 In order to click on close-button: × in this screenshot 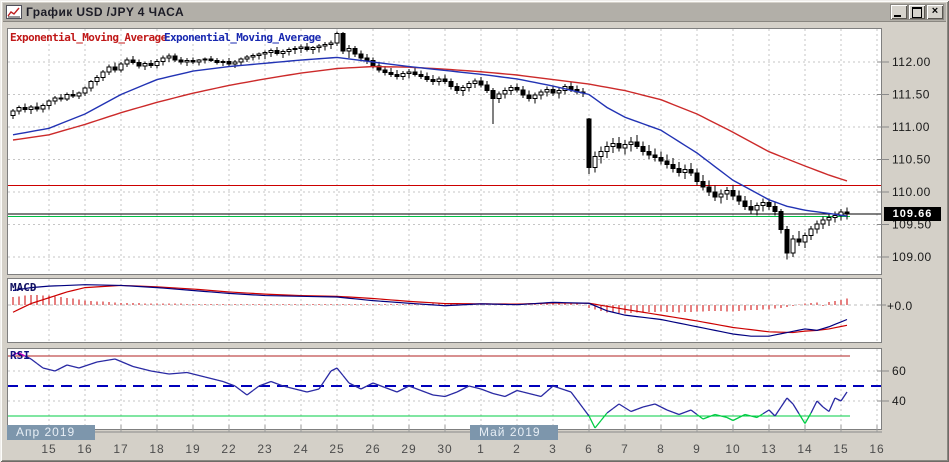, I will do `click(935, 12)`.